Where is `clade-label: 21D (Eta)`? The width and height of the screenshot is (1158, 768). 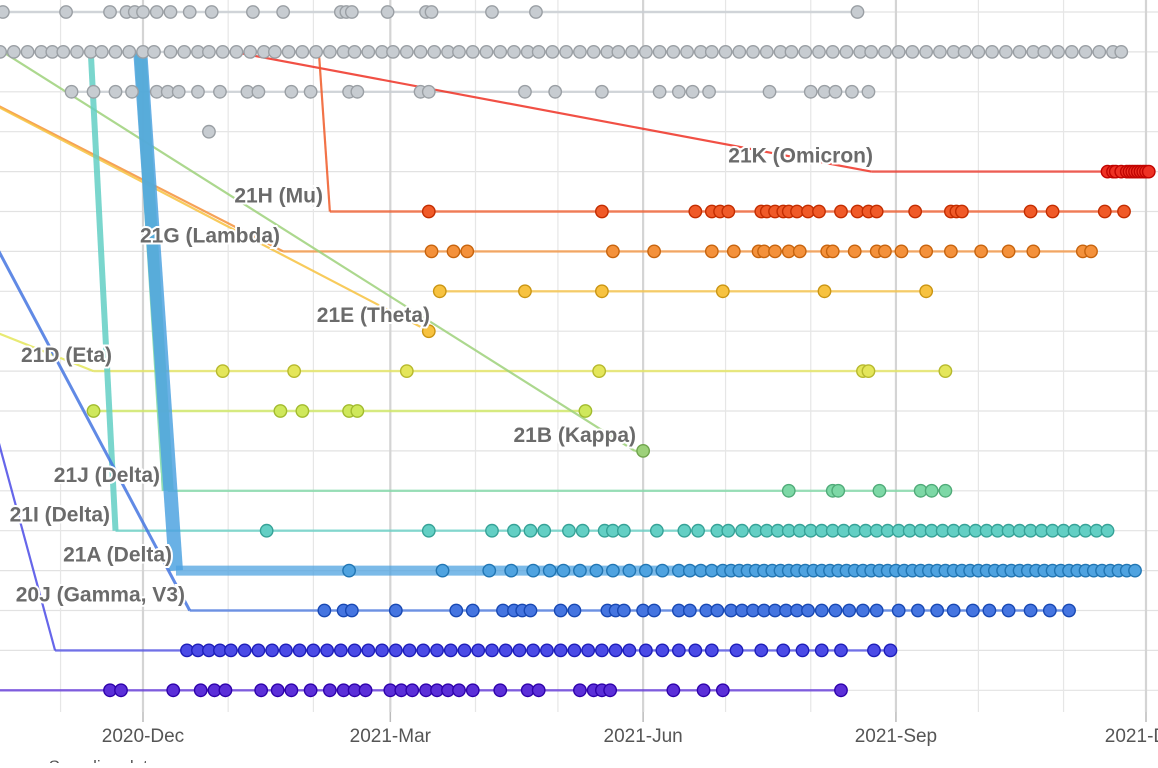
clade-label: 21D (Eta) is located at coordinates (66, 355).